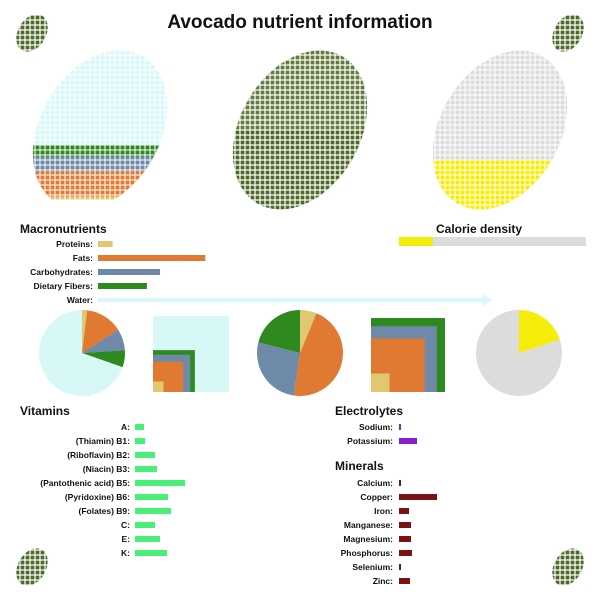 This screenshot has height=600, width=600. What do you see at coordinates (375, 483) in the screenshot?
I see `mineral-label: Calcium:` at bounding box center [375, 483].